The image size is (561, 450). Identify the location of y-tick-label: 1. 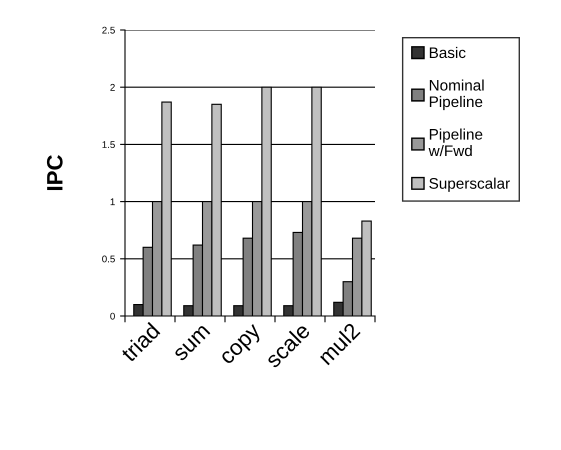
(112, 202).